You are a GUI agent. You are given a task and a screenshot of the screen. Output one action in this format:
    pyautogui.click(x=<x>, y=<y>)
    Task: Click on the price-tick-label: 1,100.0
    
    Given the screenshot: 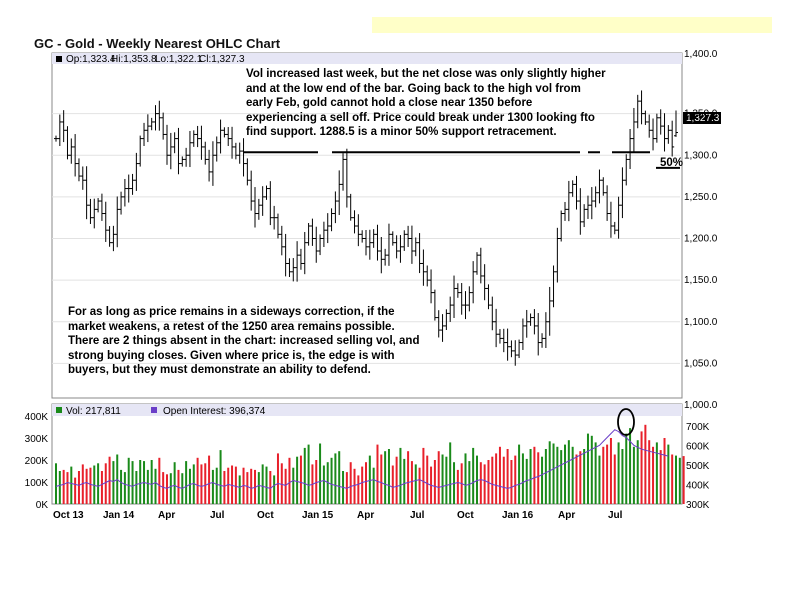 What is the action you would take?
    pyautogui.click(x=701, y=322)
    